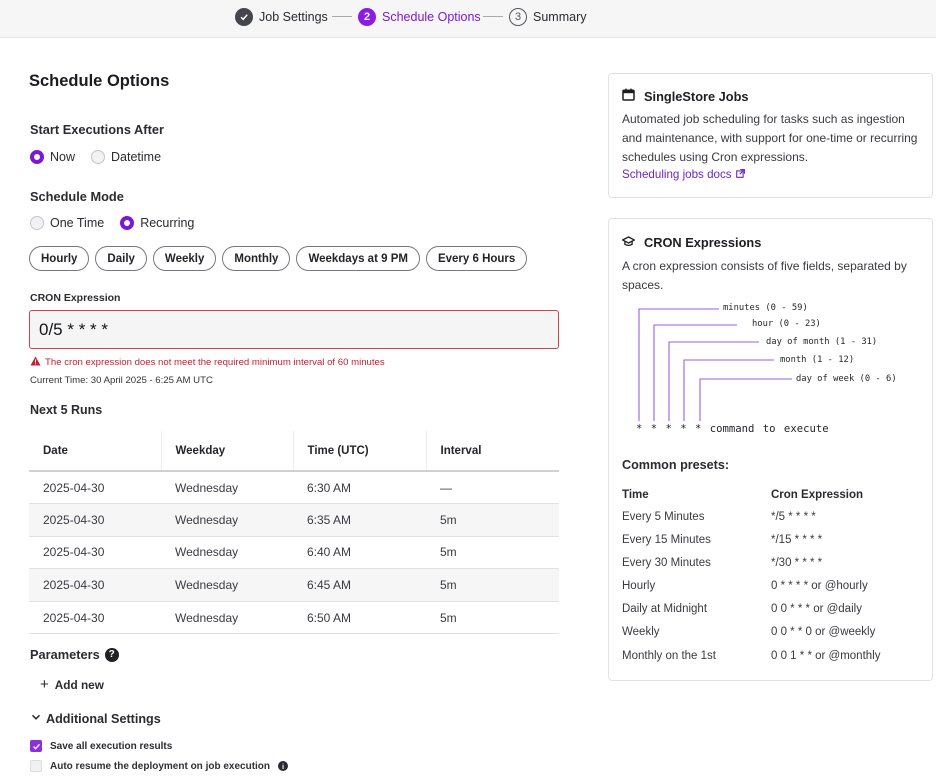 Image resolution: width=936 pixels, height=776 pixels. Describe the element at coordinates (256, 258) in the screenshot. I see `preset-monthly-button: Monthly` at that location.